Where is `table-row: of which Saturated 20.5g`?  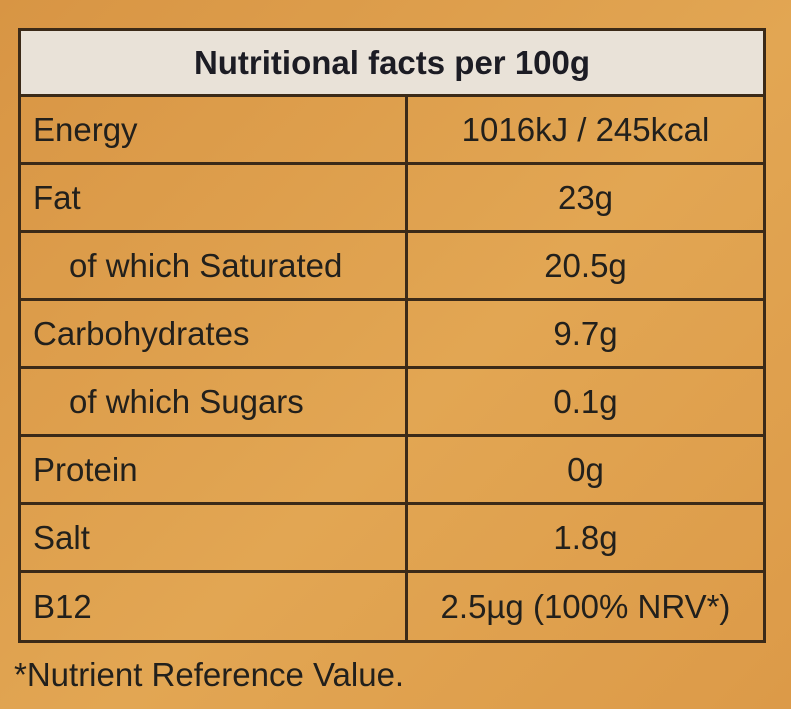 table-row: of which Saturated 20.5g is located at coordinates (392, 267).